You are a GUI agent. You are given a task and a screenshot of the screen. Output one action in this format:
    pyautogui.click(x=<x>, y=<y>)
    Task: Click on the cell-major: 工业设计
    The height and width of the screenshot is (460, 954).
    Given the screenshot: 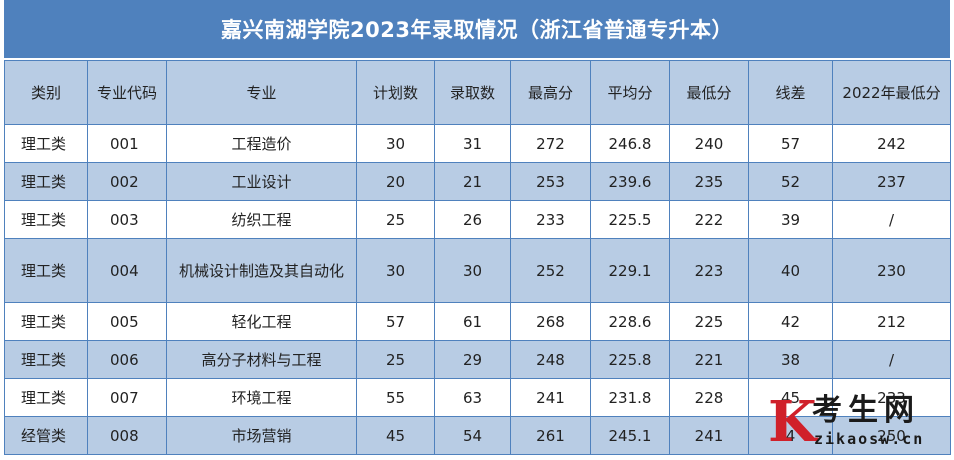 What is the action you would take?
    pyautogui.click(x=261, y=181)
    